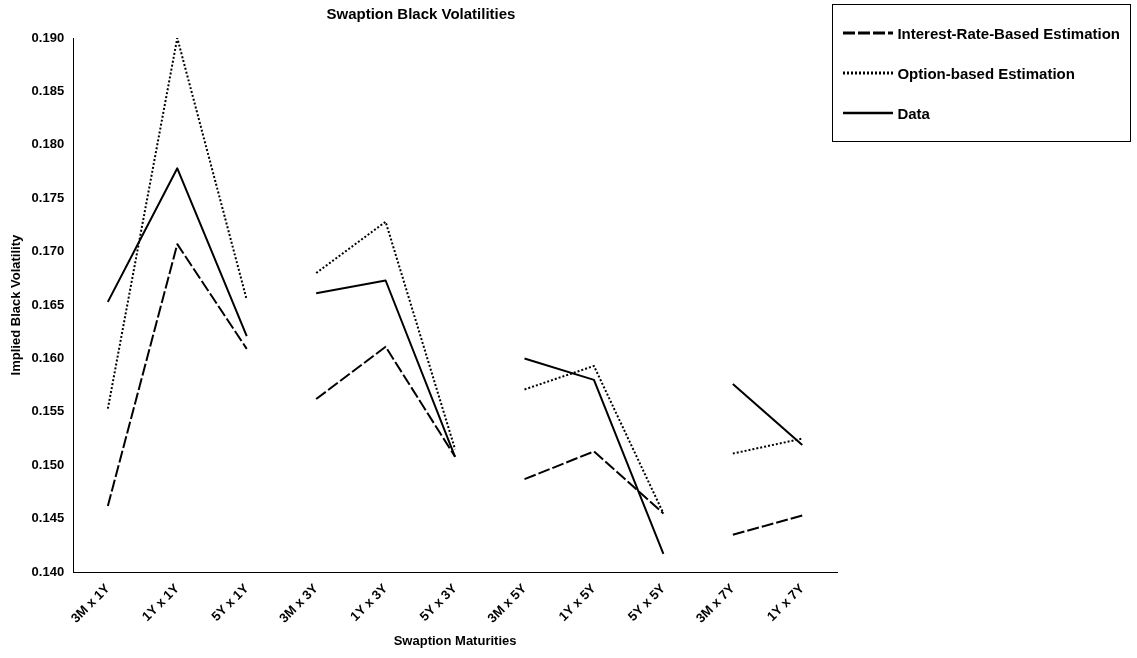 The image size is (1137, 658). Describe the element at coordinates (48, 358) in the screenshot. I see `y-tick-label: 0.160` at that location.